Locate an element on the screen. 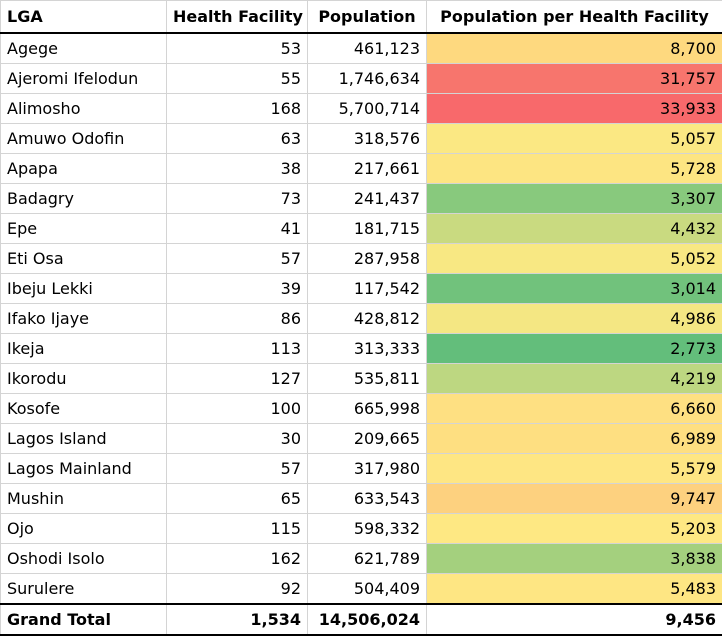  health-facility-cell: 113 is located at coordinates (237, 349).